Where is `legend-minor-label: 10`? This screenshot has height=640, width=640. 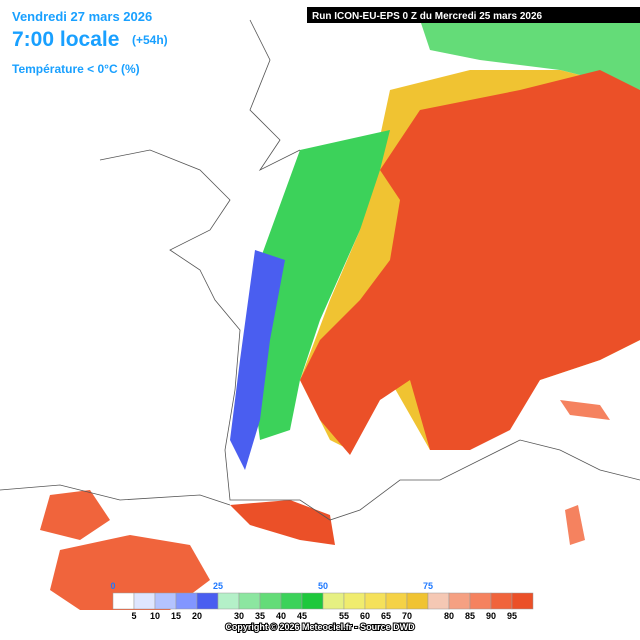 legend-minor-label: 10 is located at coordinates (155, 616).